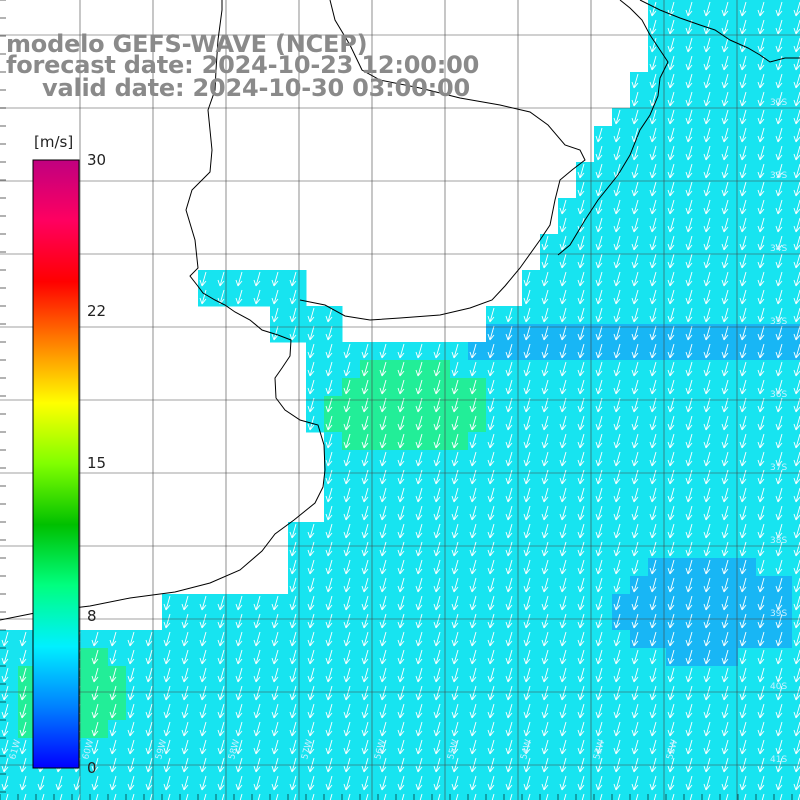  Describe the element at coordinates (97, 311) in the screenshot. I see `colorbar-tick-22: 22` at that location.